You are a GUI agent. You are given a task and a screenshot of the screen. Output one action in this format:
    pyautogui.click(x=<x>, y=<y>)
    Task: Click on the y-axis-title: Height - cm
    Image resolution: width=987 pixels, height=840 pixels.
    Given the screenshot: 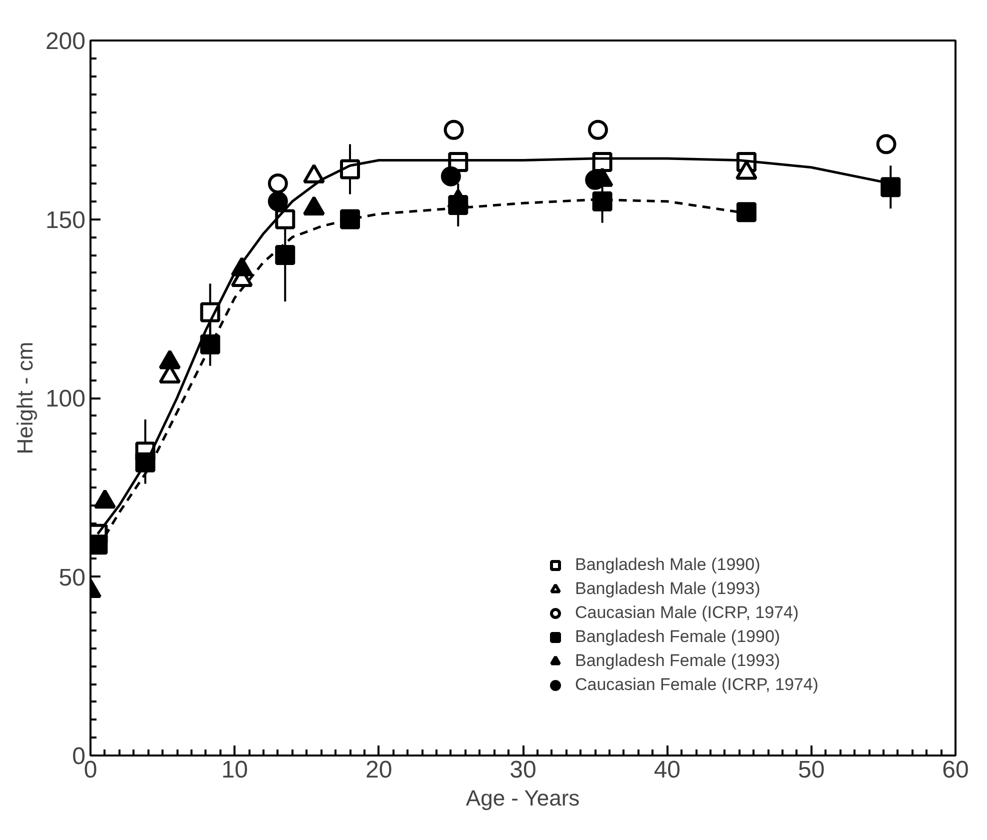 What is the action you would take?
    pyautogui.click(x=25, y=398)
    